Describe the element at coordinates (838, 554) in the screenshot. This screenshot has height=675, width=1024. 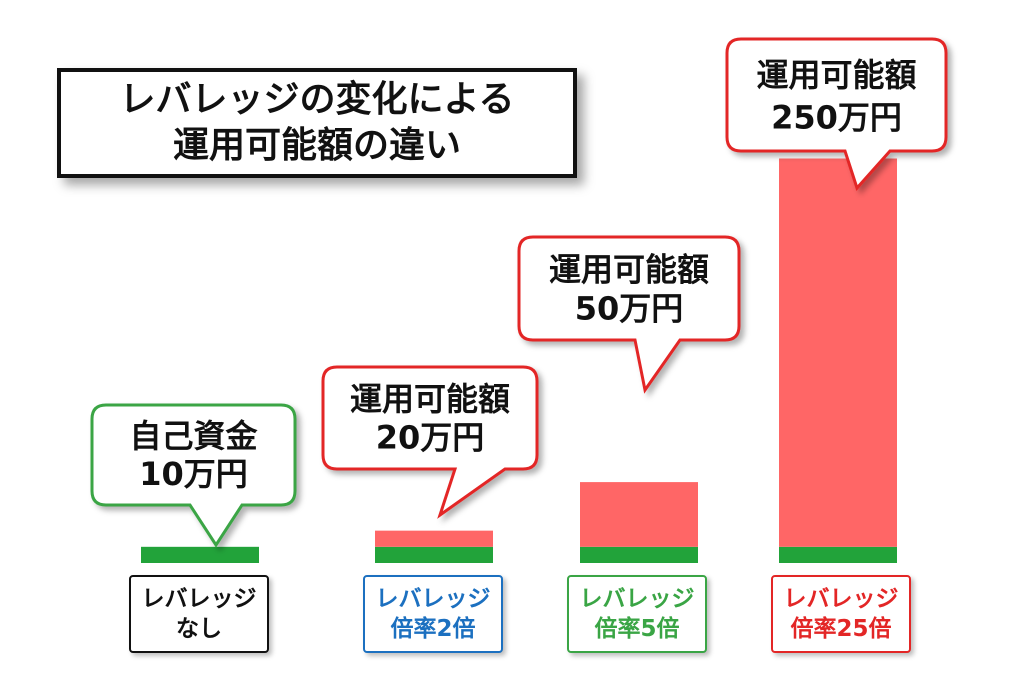
I see `bar-3-own` at that location.